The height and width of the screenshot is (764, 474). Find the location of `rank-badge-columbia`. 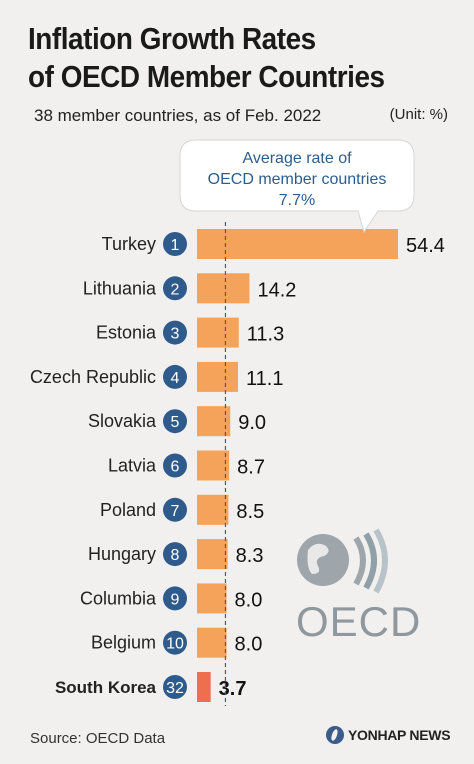

rank-badge-columbia is located at coordinates (175, 598).